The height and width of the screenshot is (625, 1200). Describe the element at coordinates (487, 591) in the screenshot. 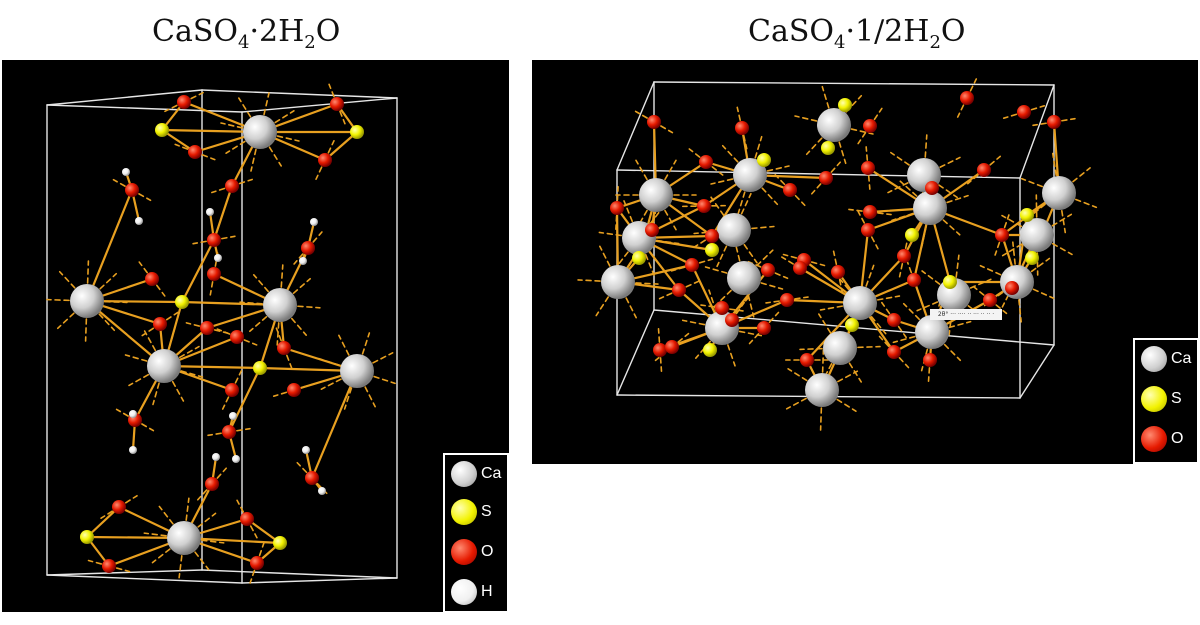

I see `legend-label: H` at that location.